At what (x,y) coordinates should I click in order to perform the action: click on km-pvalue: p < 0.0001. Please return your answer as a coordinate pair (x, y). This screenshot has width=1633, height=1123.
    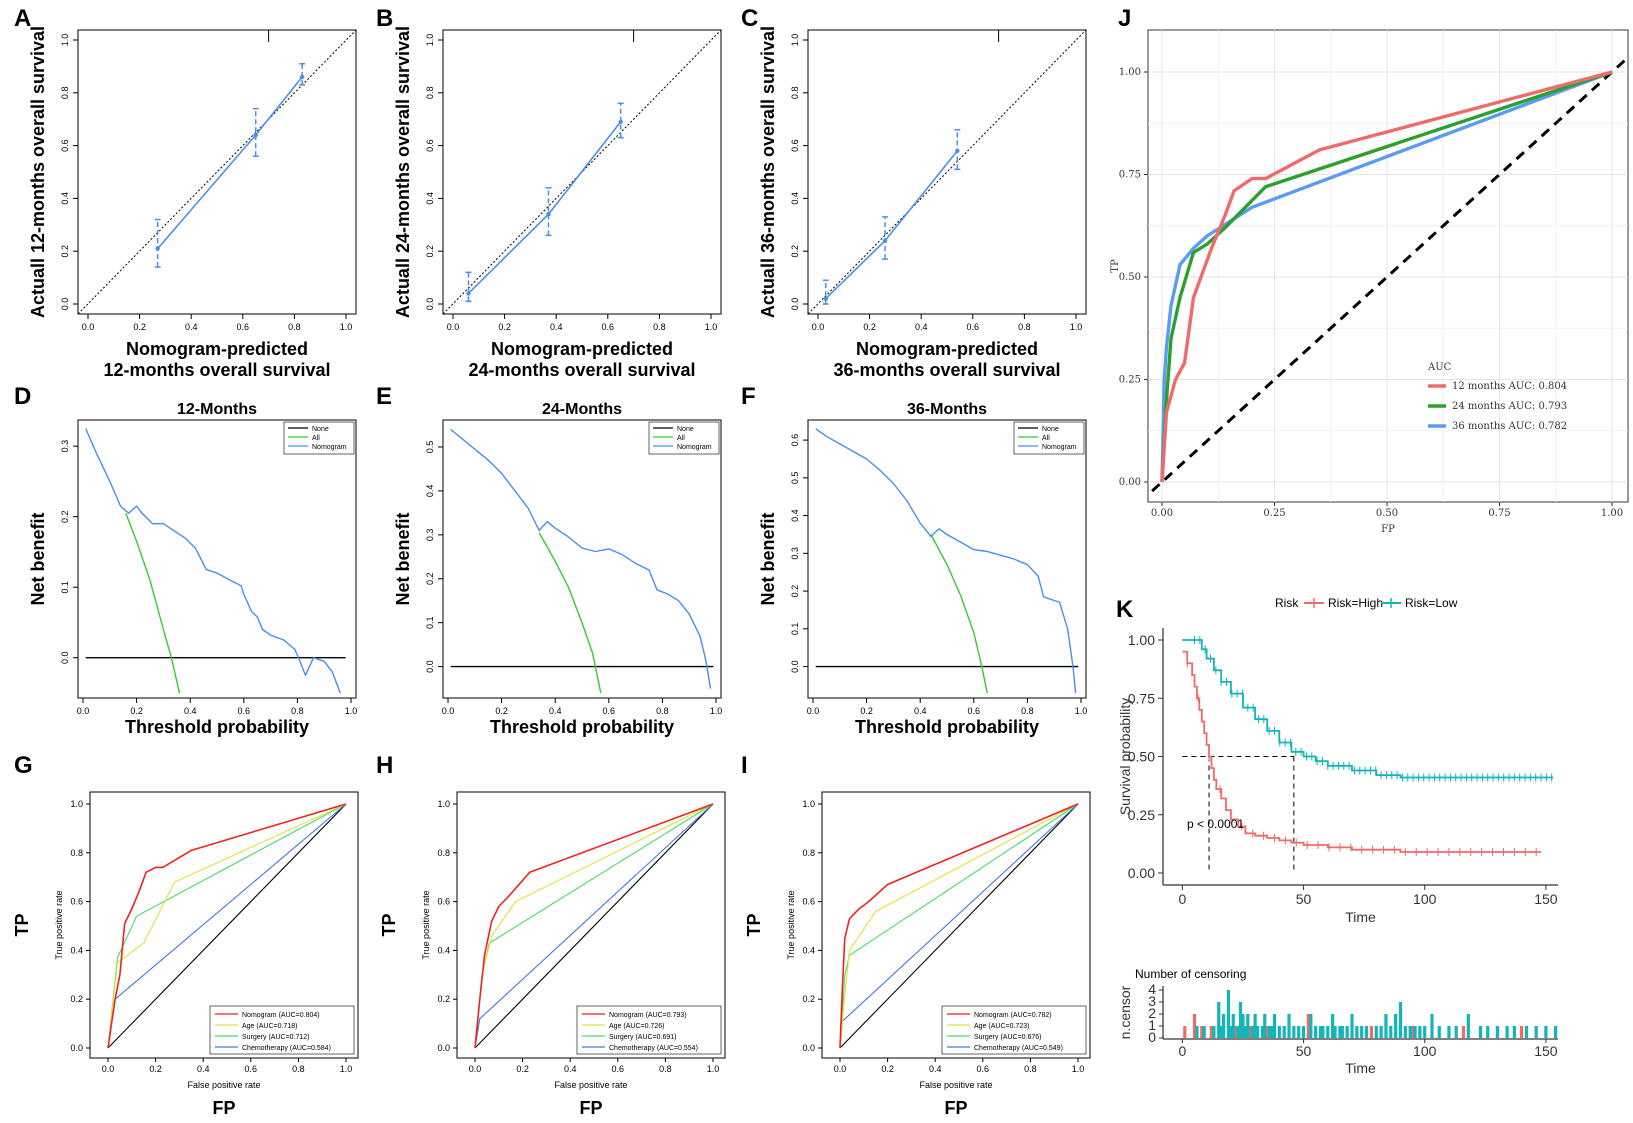
    Looking at the image, I should click on (1215, 824).